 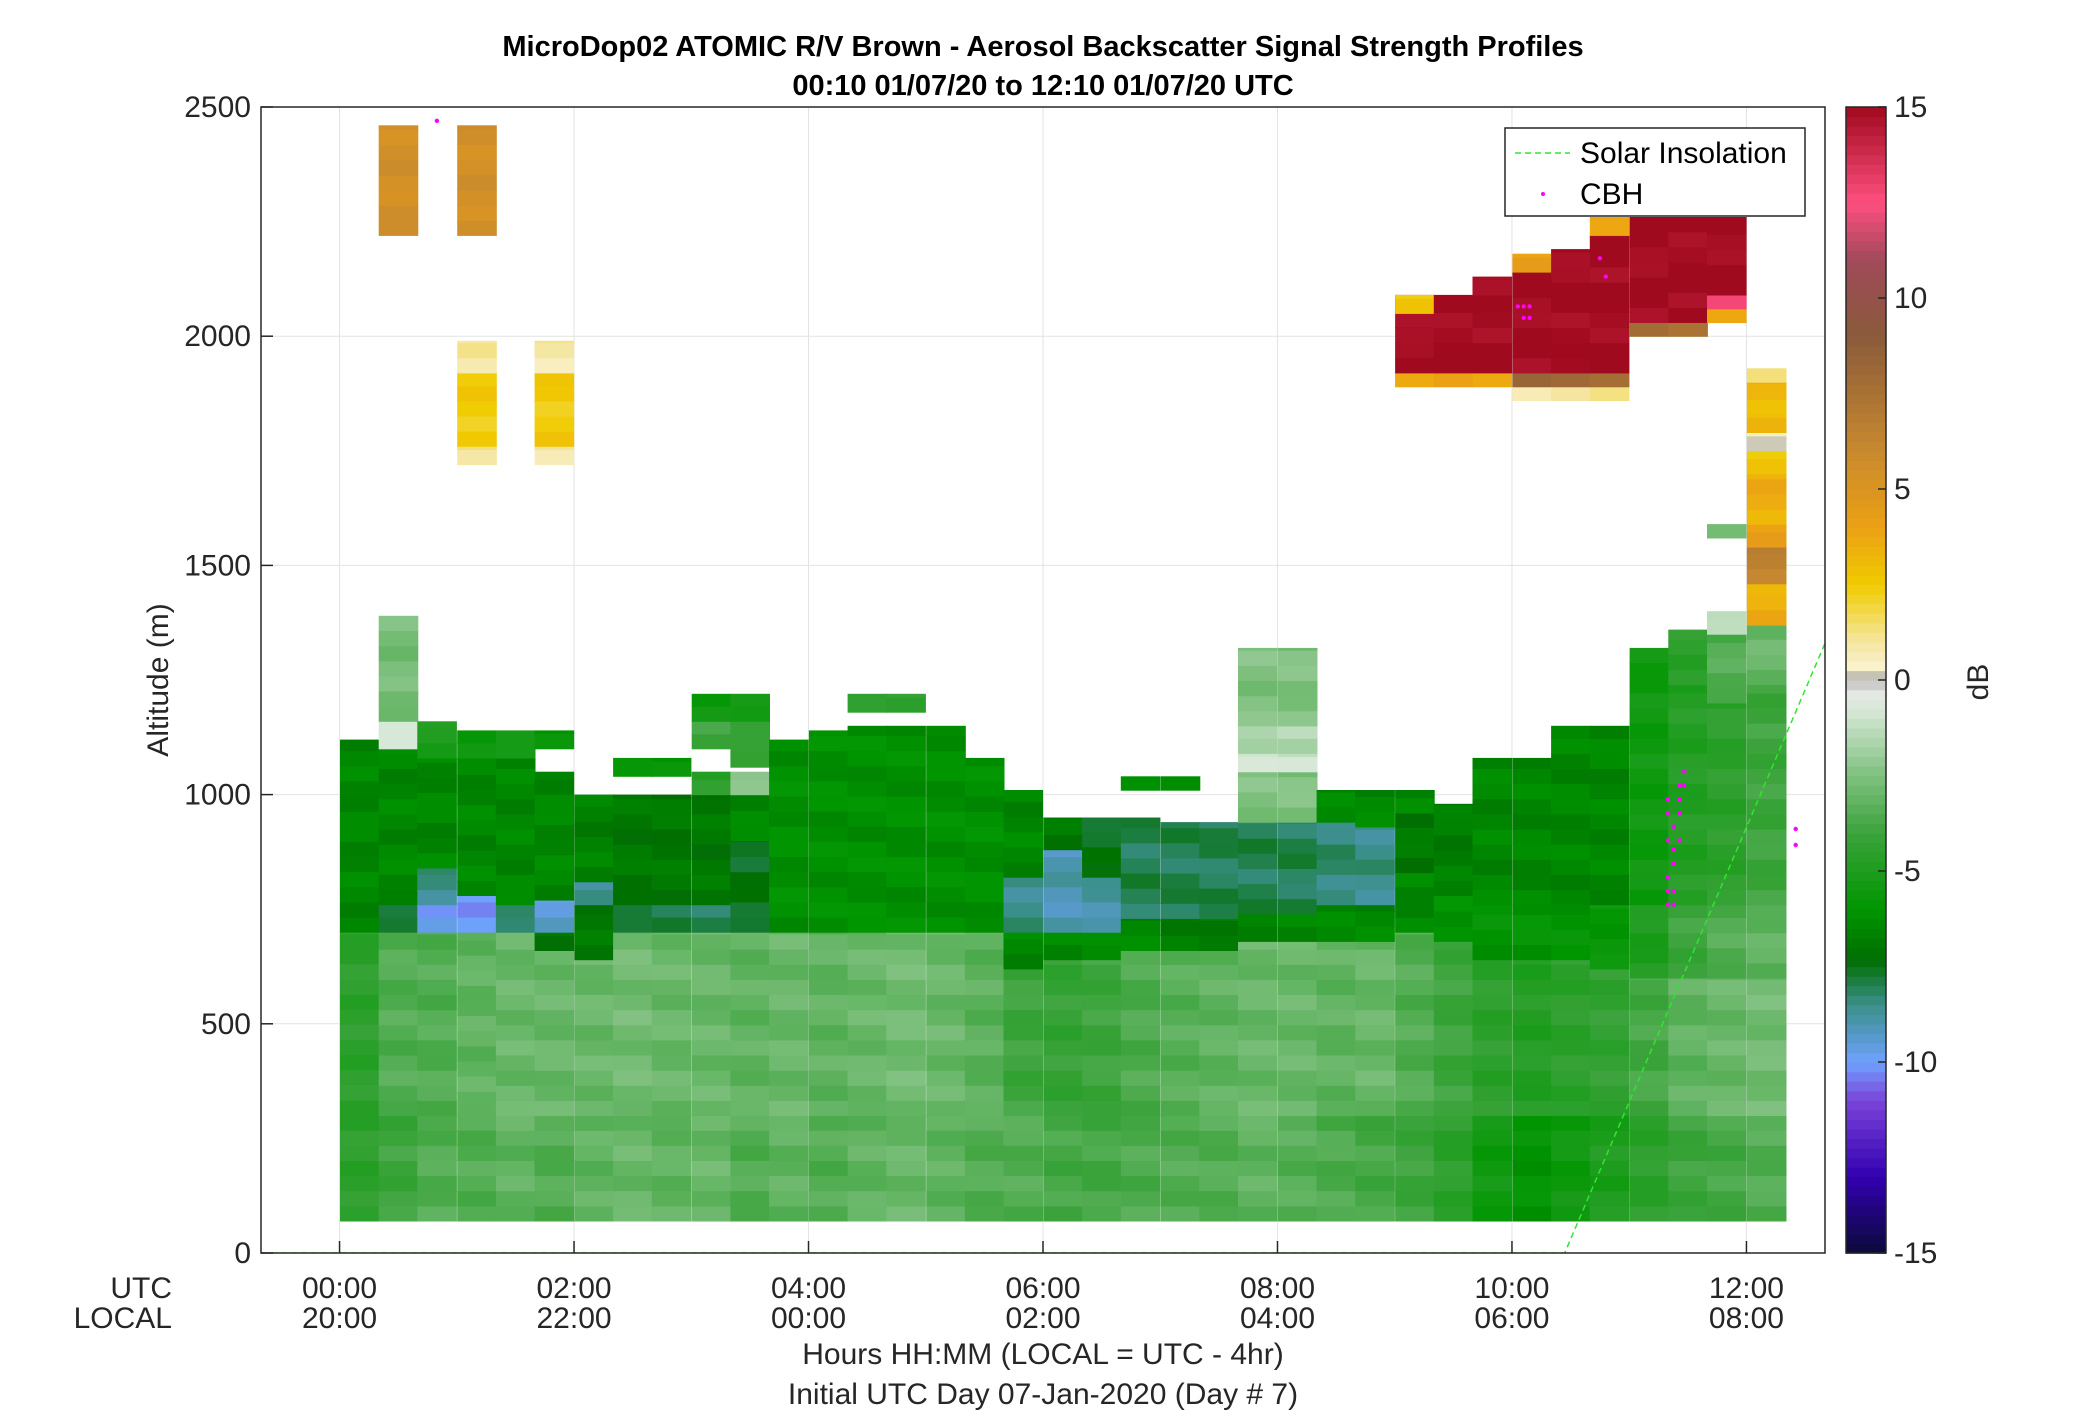 I want to click on x-tick-label-utc: 00:00, so click(x=339, y=1288).